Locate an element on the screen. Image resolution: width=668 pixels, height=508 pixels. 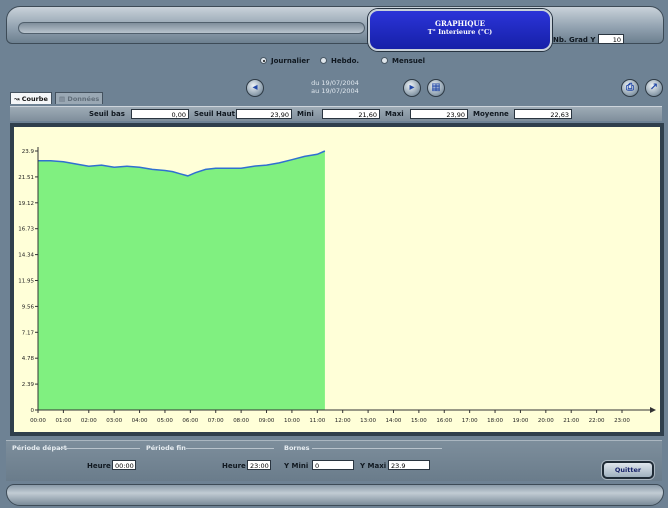
title-line-2: T° Interieure (°C) is located at coordinates (460, 32).